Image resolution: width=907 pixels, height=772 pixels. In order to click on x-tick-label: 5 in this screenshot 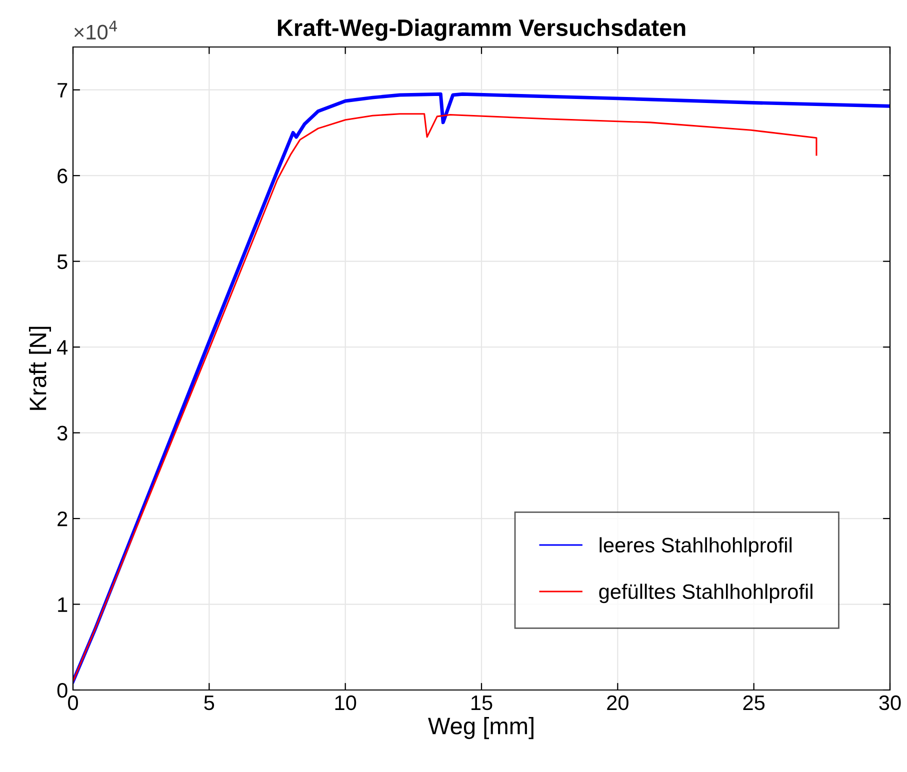, I will do `click(209, 703)`.